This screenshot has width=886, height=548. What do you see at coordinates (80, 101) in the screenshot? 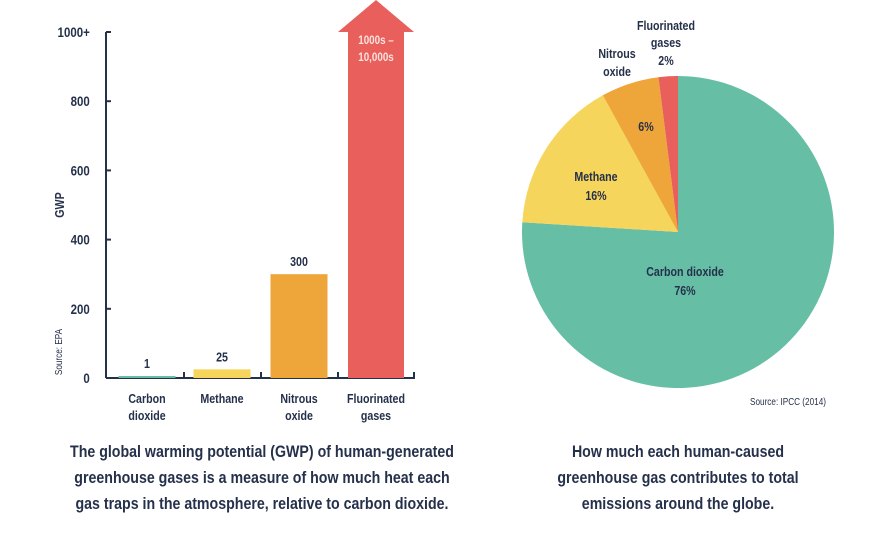
I see `y-tick-label: 800` at bounding box center [80, 101].